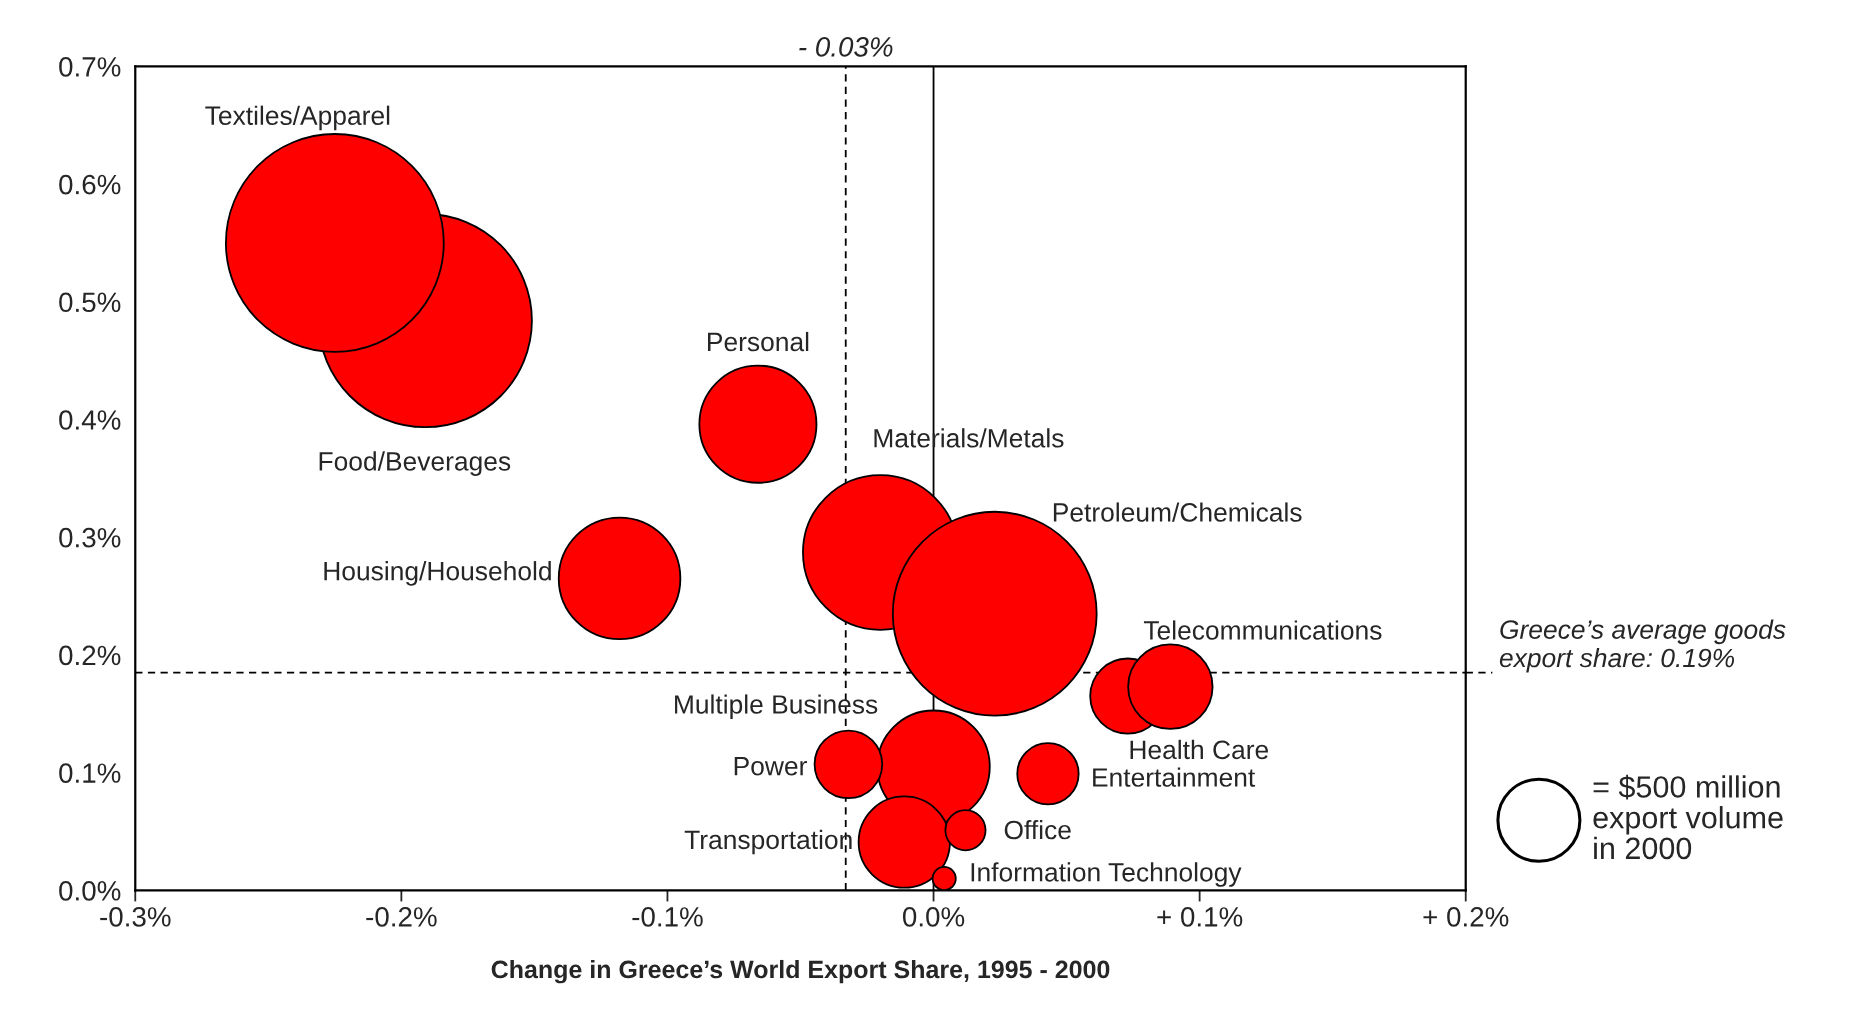 The image size is (1853, 1021). Describe the element at coordinates (1262, 630) in the screenshot. I see `series-label: Telecommunications` at that location.